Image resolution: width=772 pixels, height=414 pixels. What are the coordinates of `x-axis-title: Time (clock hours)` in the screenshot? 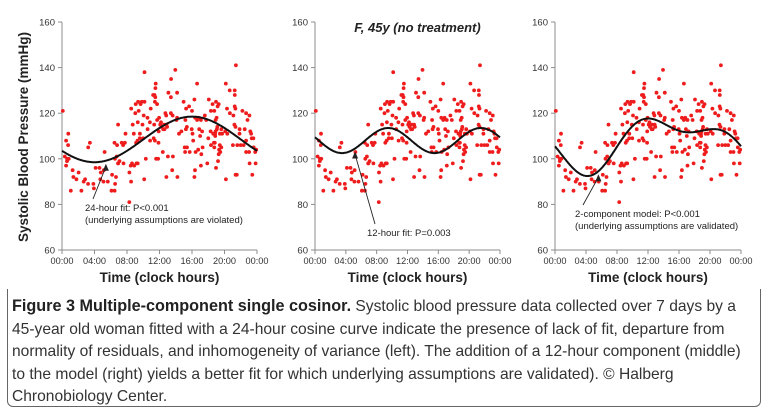 It's located at (648, 277).